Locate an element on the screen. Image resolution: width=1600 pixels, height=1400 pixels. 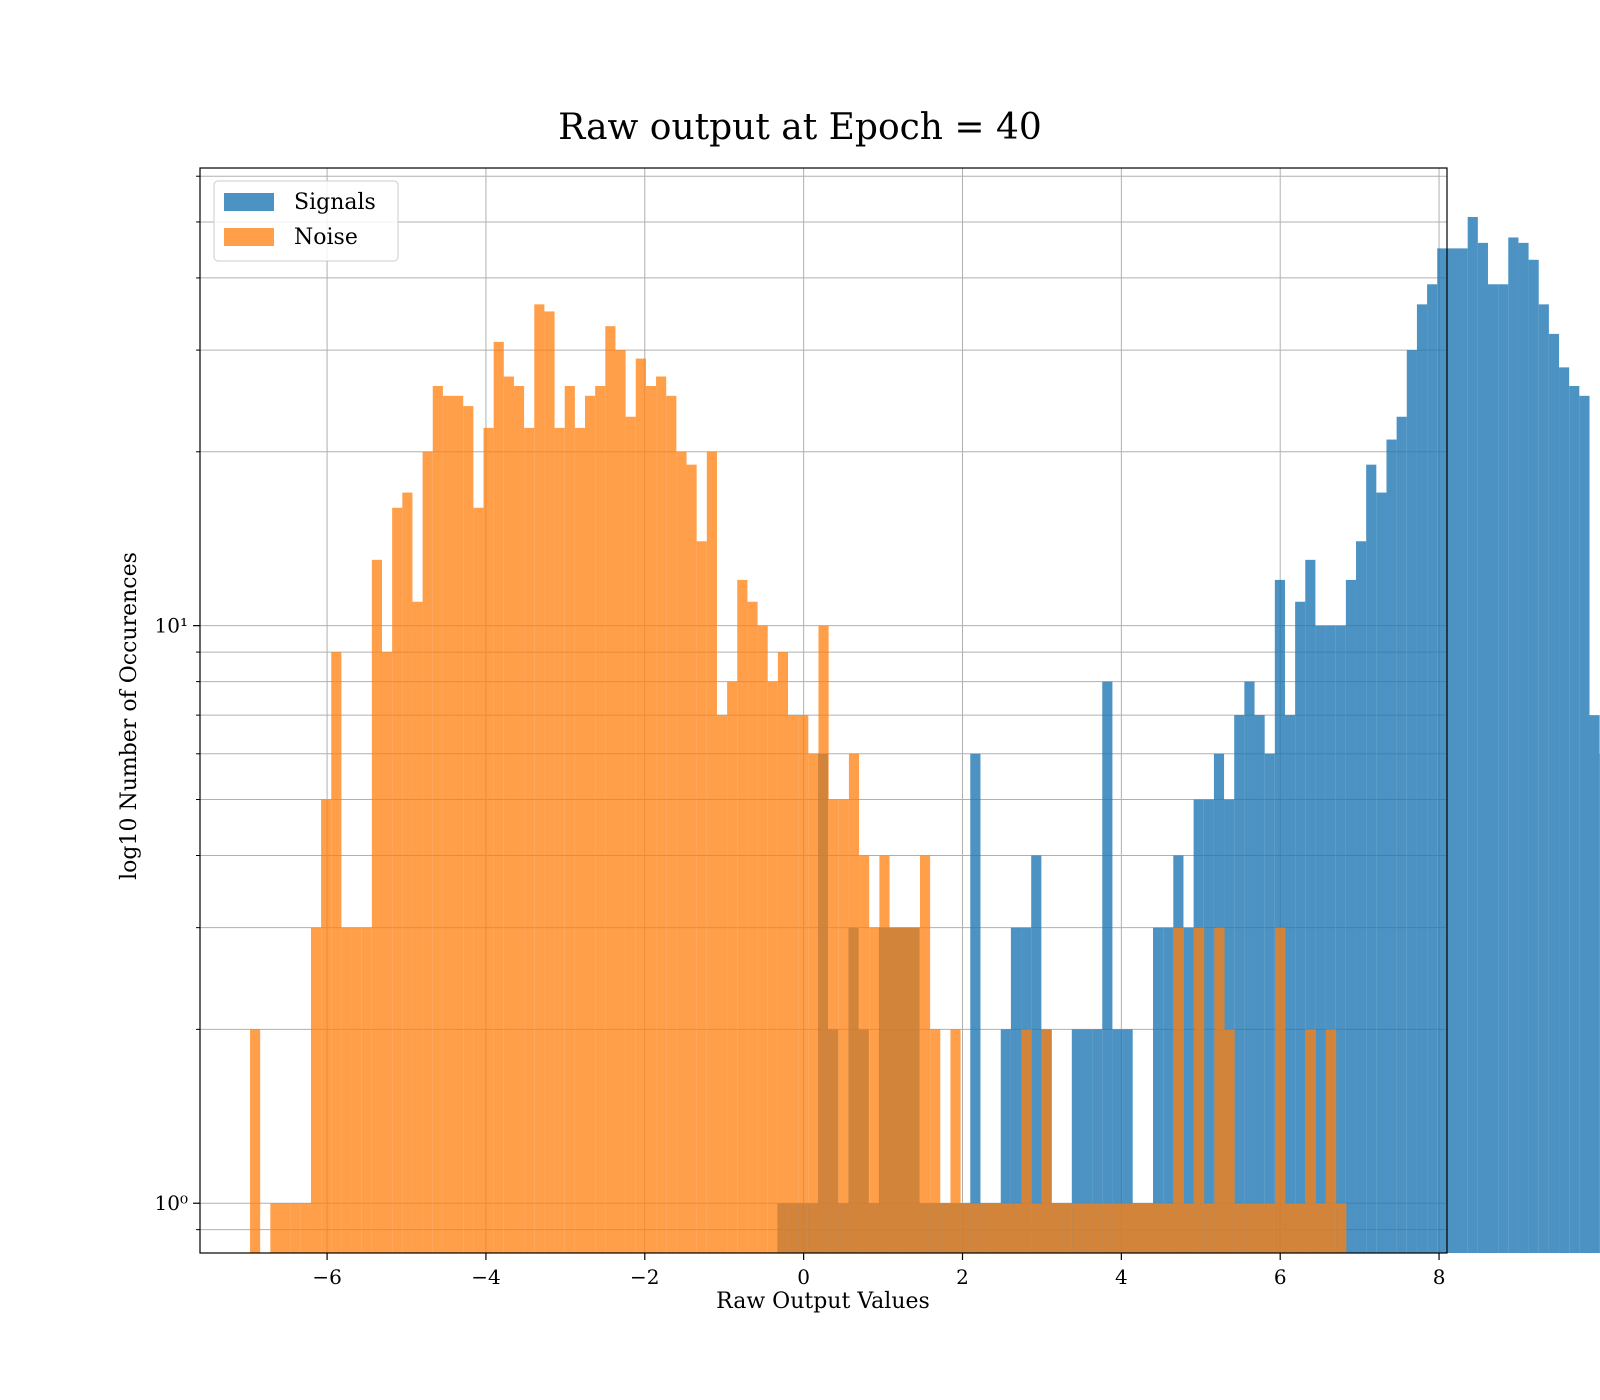
x-tick-label: −4 is located at coordinates (485, 1277).